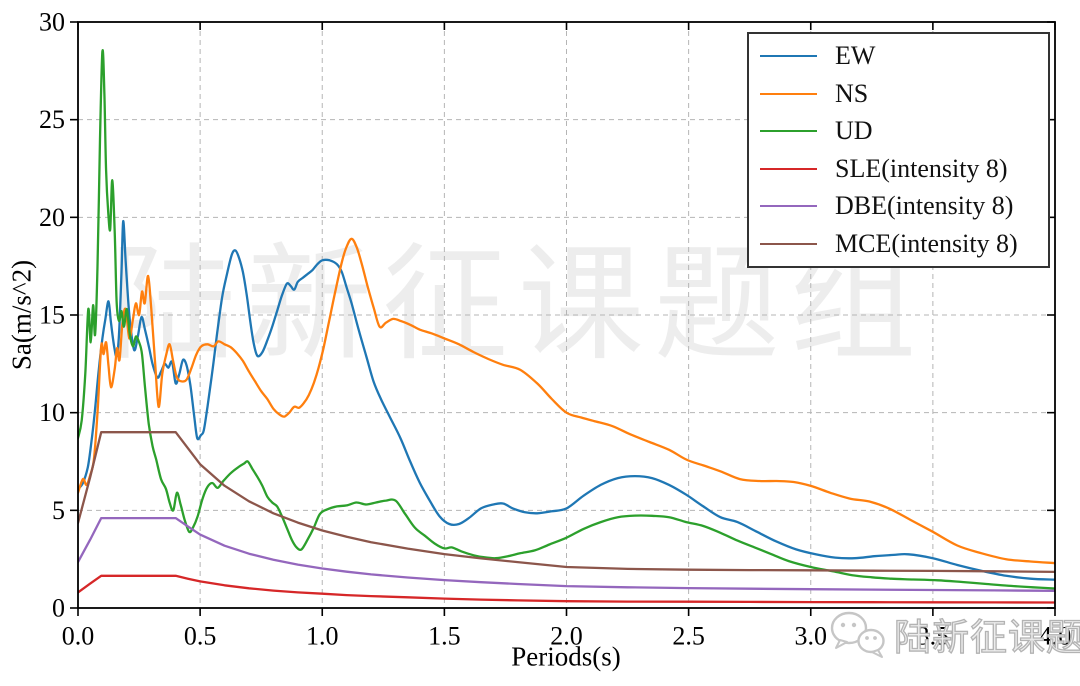 This screenshot has width=1080, height=686. Describe the element at coordinates (852, 93) in the screenshot. I see `legend-label: NS` at that location.